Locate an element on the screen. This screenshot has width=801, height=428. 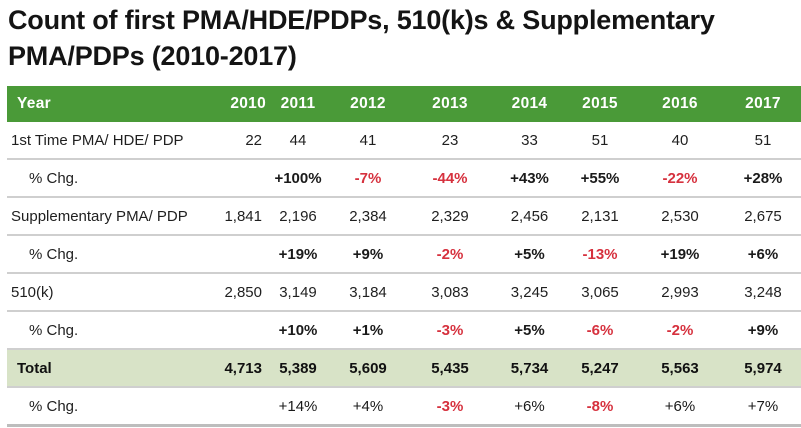
value-cell: 3,149 is located at coordinates (298, 292).